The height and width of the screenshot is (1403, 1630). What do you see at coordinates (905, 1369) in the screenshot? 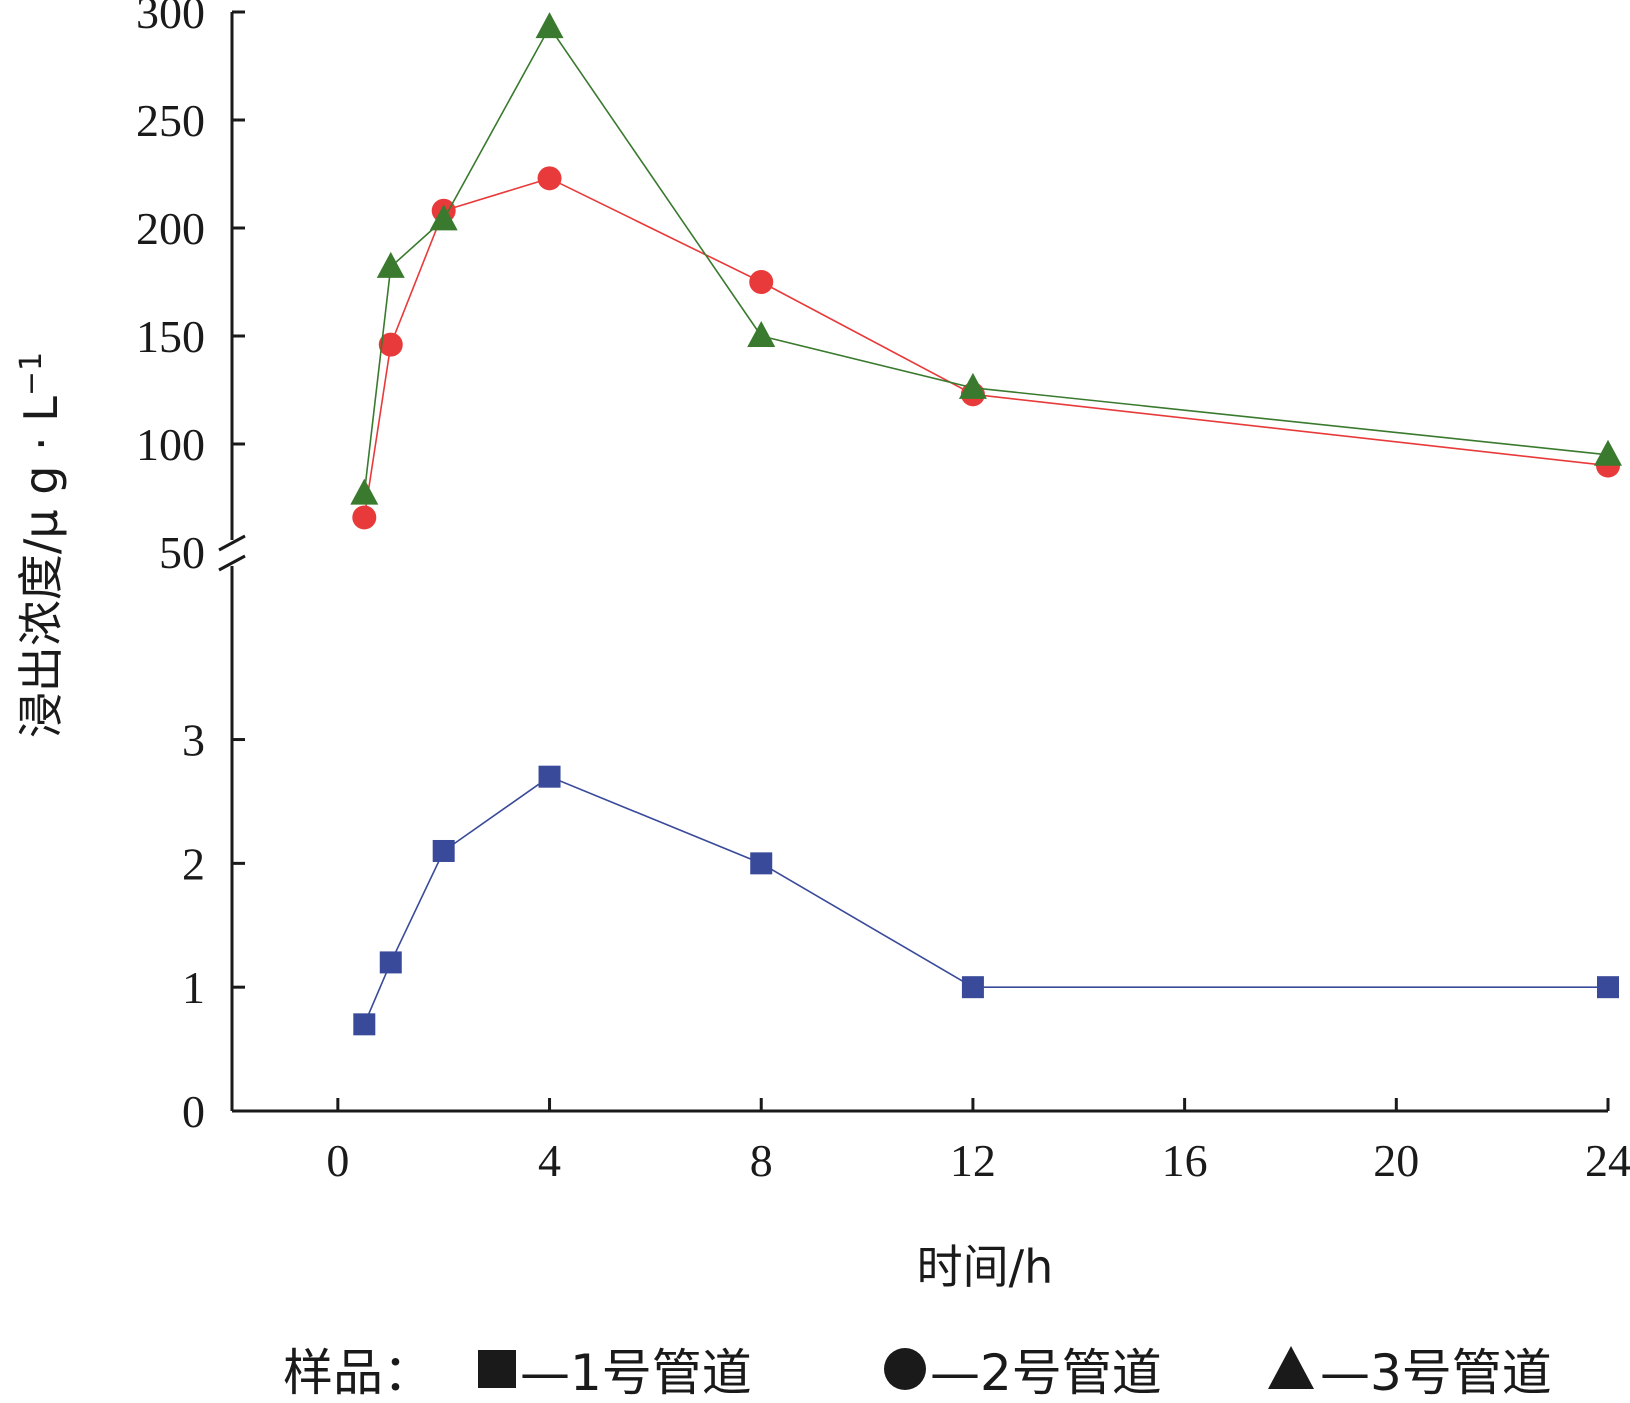
I see `legend-marker-circle` at bounding box center [905, 1369].